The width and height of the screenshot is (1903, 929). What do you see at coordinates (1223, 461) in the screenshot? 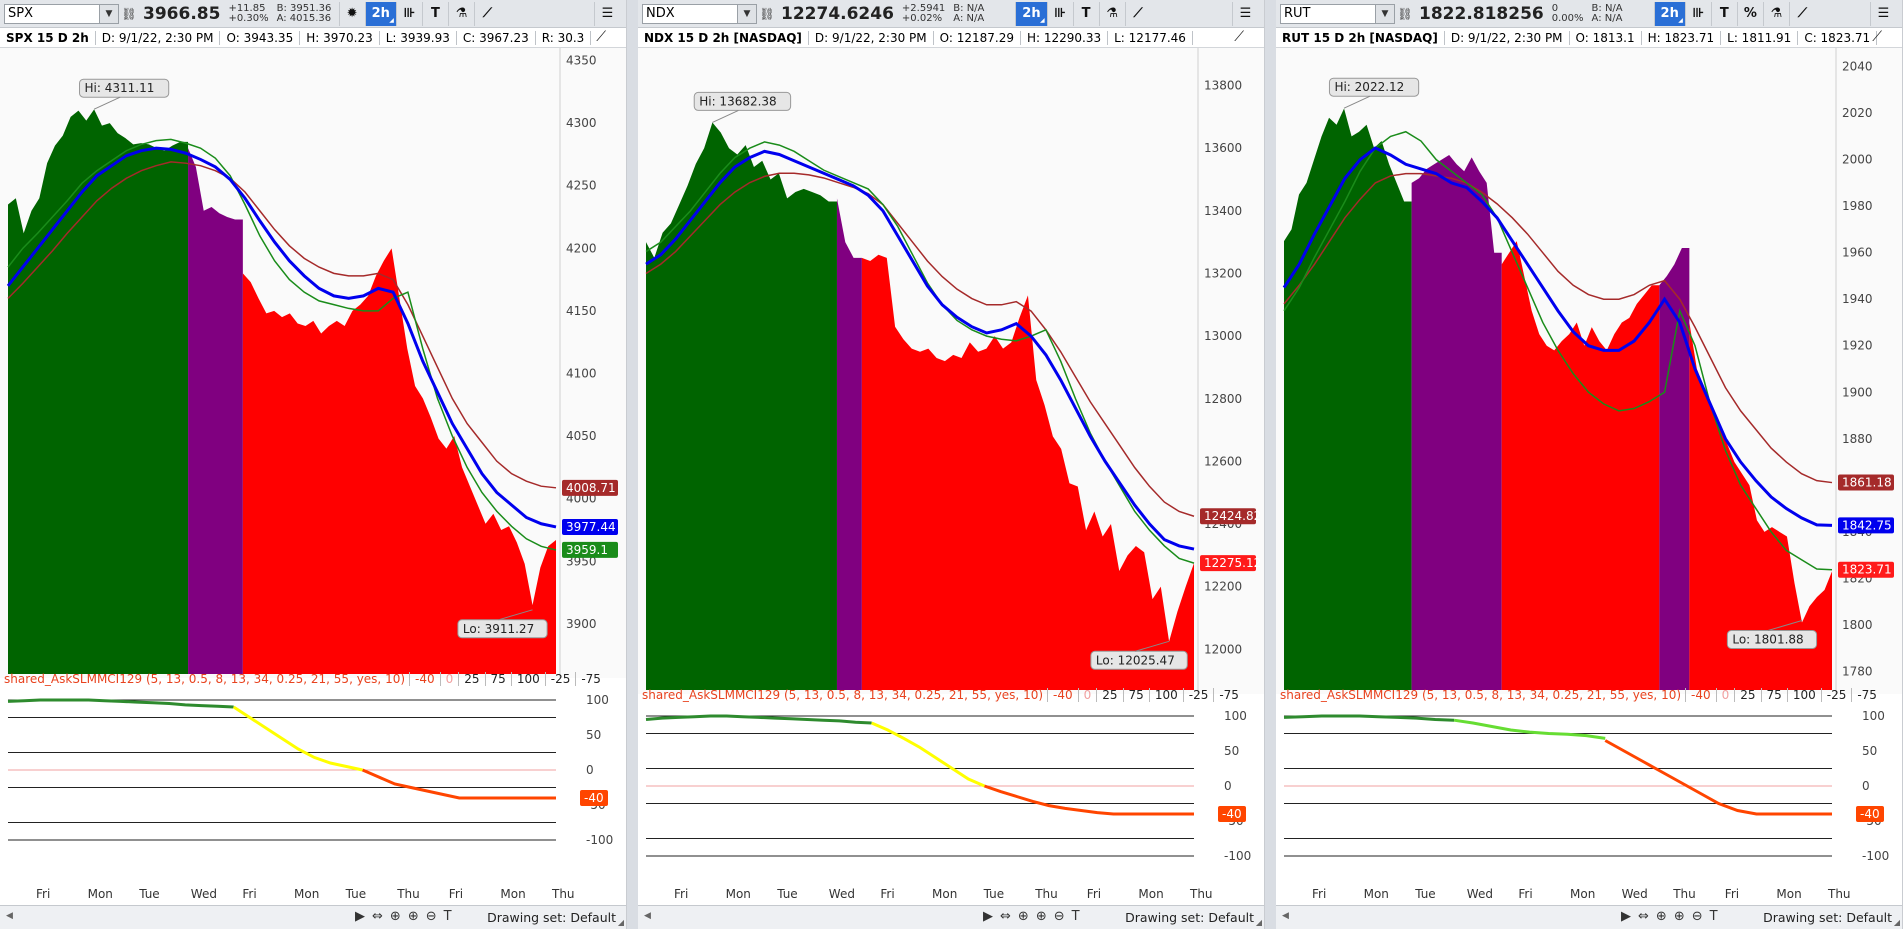
I see `y-tick-label: 12600` at bounding box center [1223, 461].